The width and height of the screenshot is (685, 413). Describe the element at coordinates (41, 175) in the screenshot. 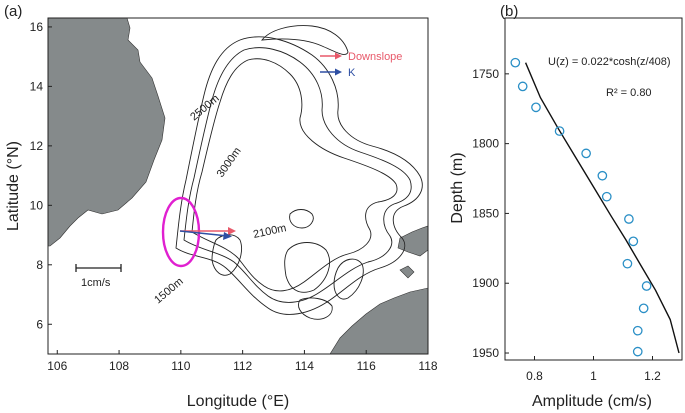

I see `map-y-ticks: 6 8 10 12 14 16` at that location.